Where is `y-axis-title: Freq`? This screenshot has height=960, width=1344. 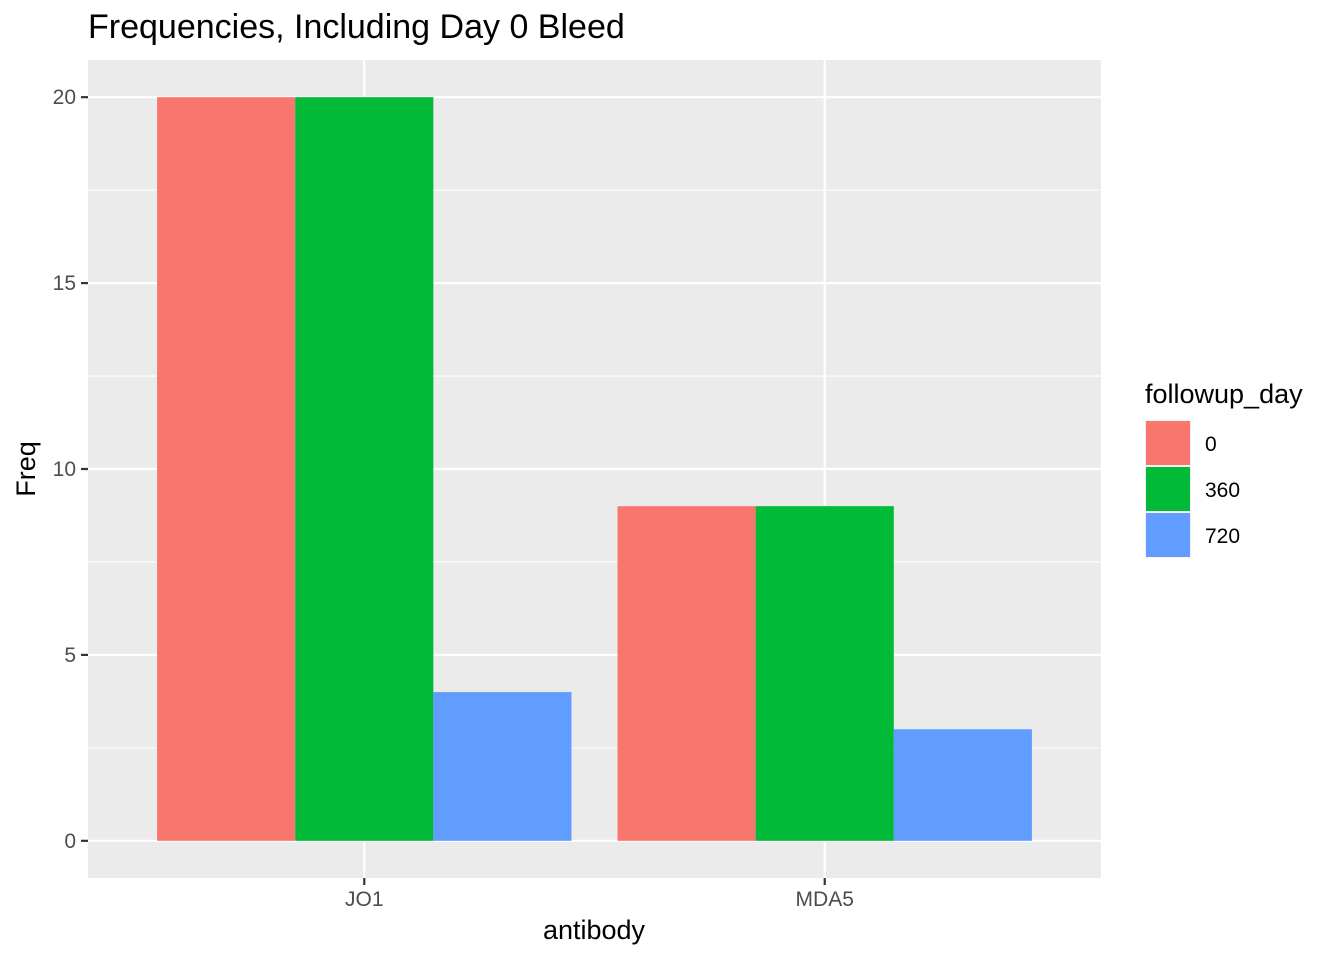
y-axis-title: Freq is located at coordinates (26, 469).